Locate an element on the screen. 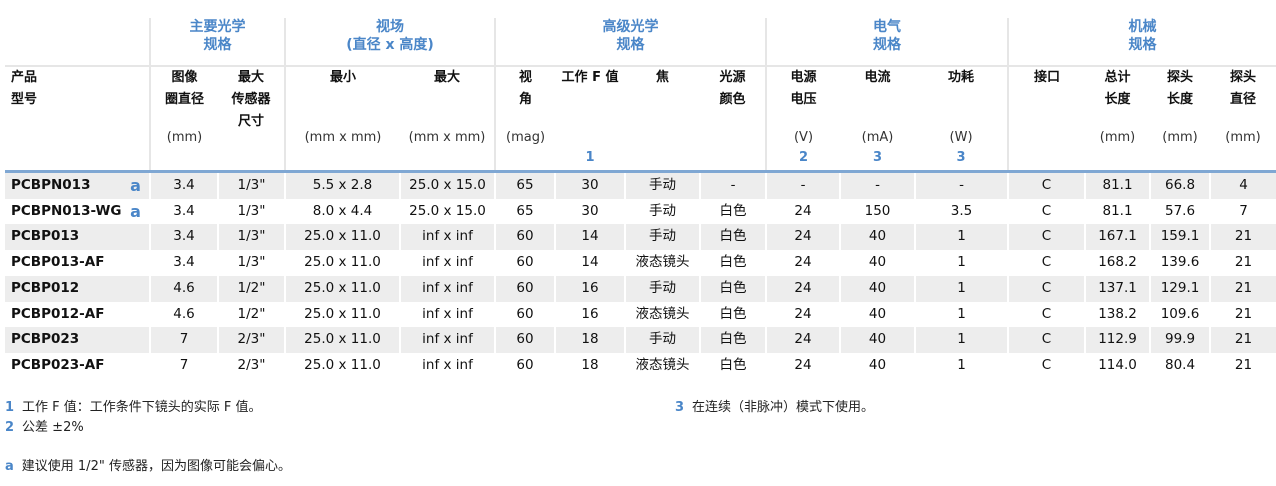 The height and width of the screenshot is (486, 1276). column-header: 视 角 (mag) is located at coordinates (525, 119).